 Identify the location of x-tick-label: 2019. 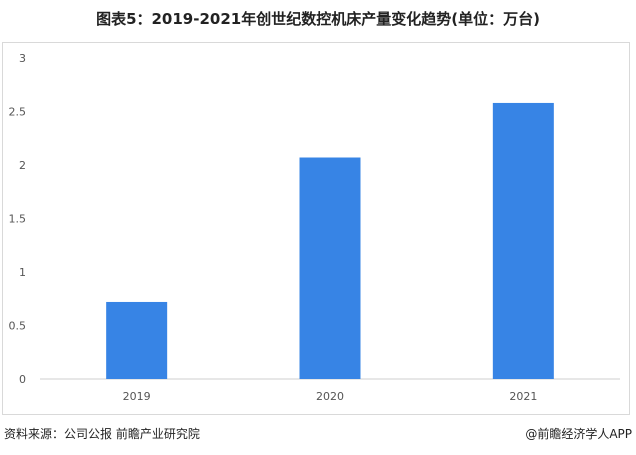
(137, 396).